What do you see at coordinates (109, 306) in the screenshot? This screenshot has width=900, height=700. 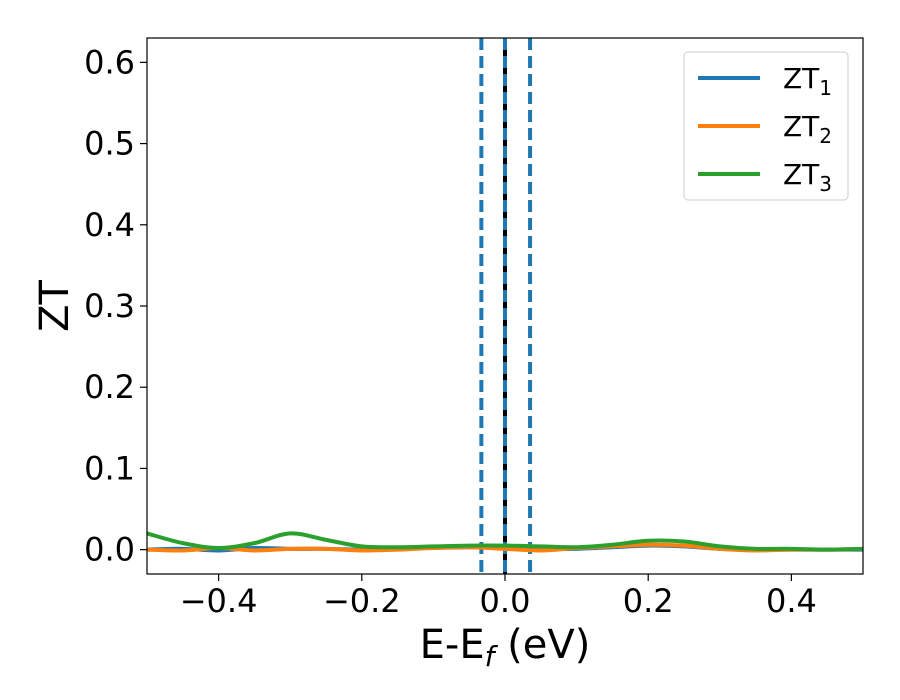 I see `y-tick-label: 0.3` at bounding box center [109, 306].